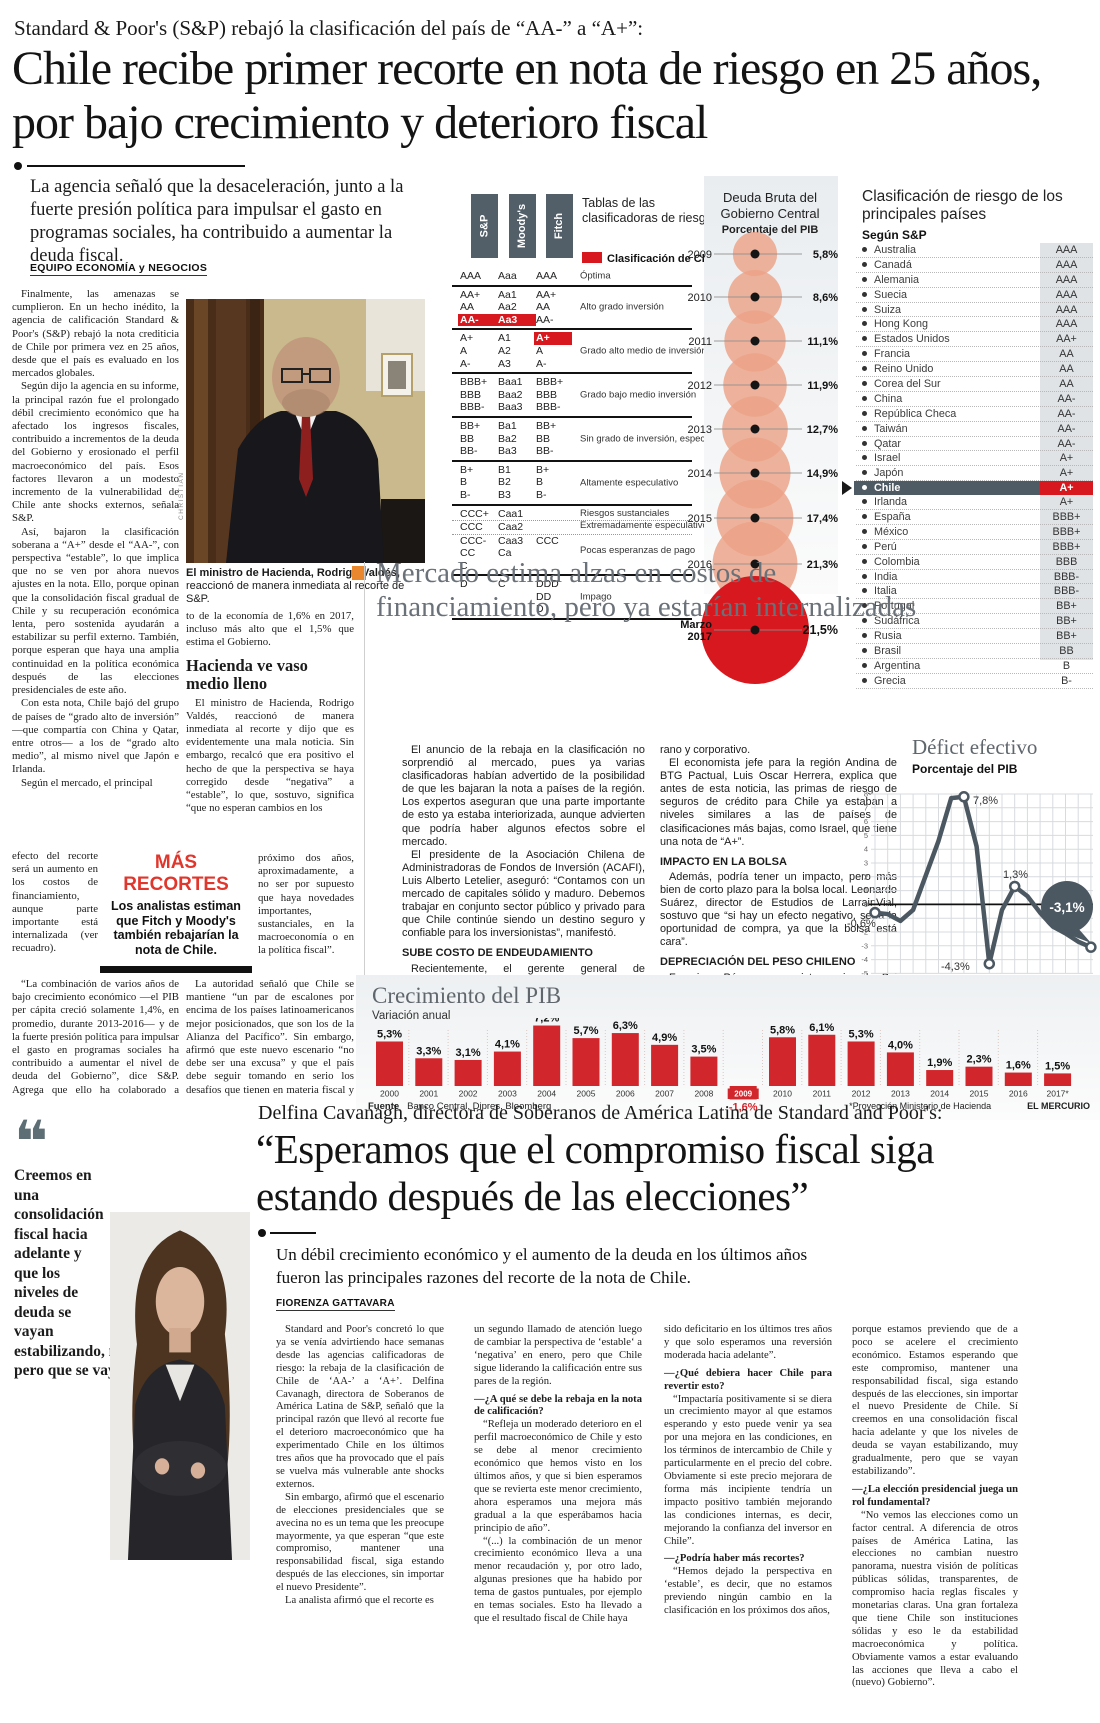 Image resolution: width=1100 pixels, height=1723 pixels. I want to click on rating-cell: BB, so click(543, 438).